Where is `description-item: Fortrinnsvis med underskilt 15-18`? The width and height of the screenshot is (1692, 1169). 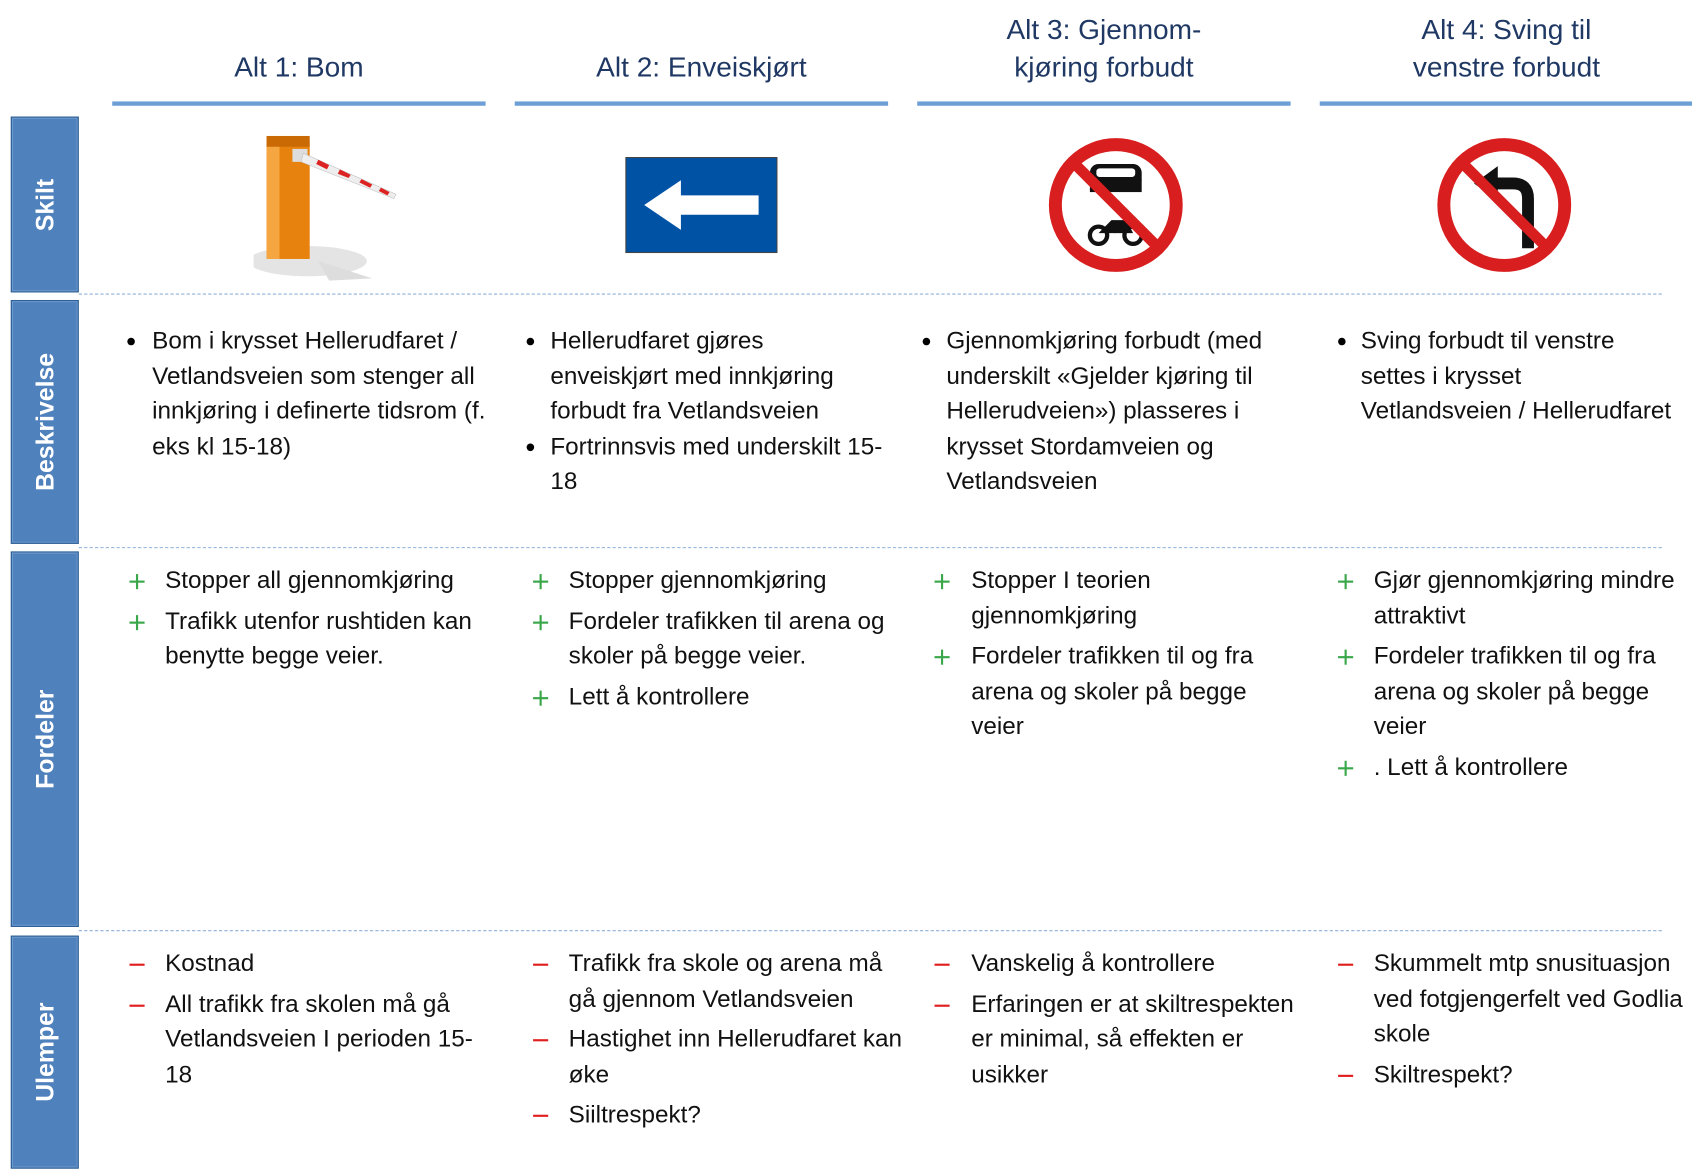
description-item: Fortrinnsvis med underskilt 15-18 is located at coordinates (705, 464).